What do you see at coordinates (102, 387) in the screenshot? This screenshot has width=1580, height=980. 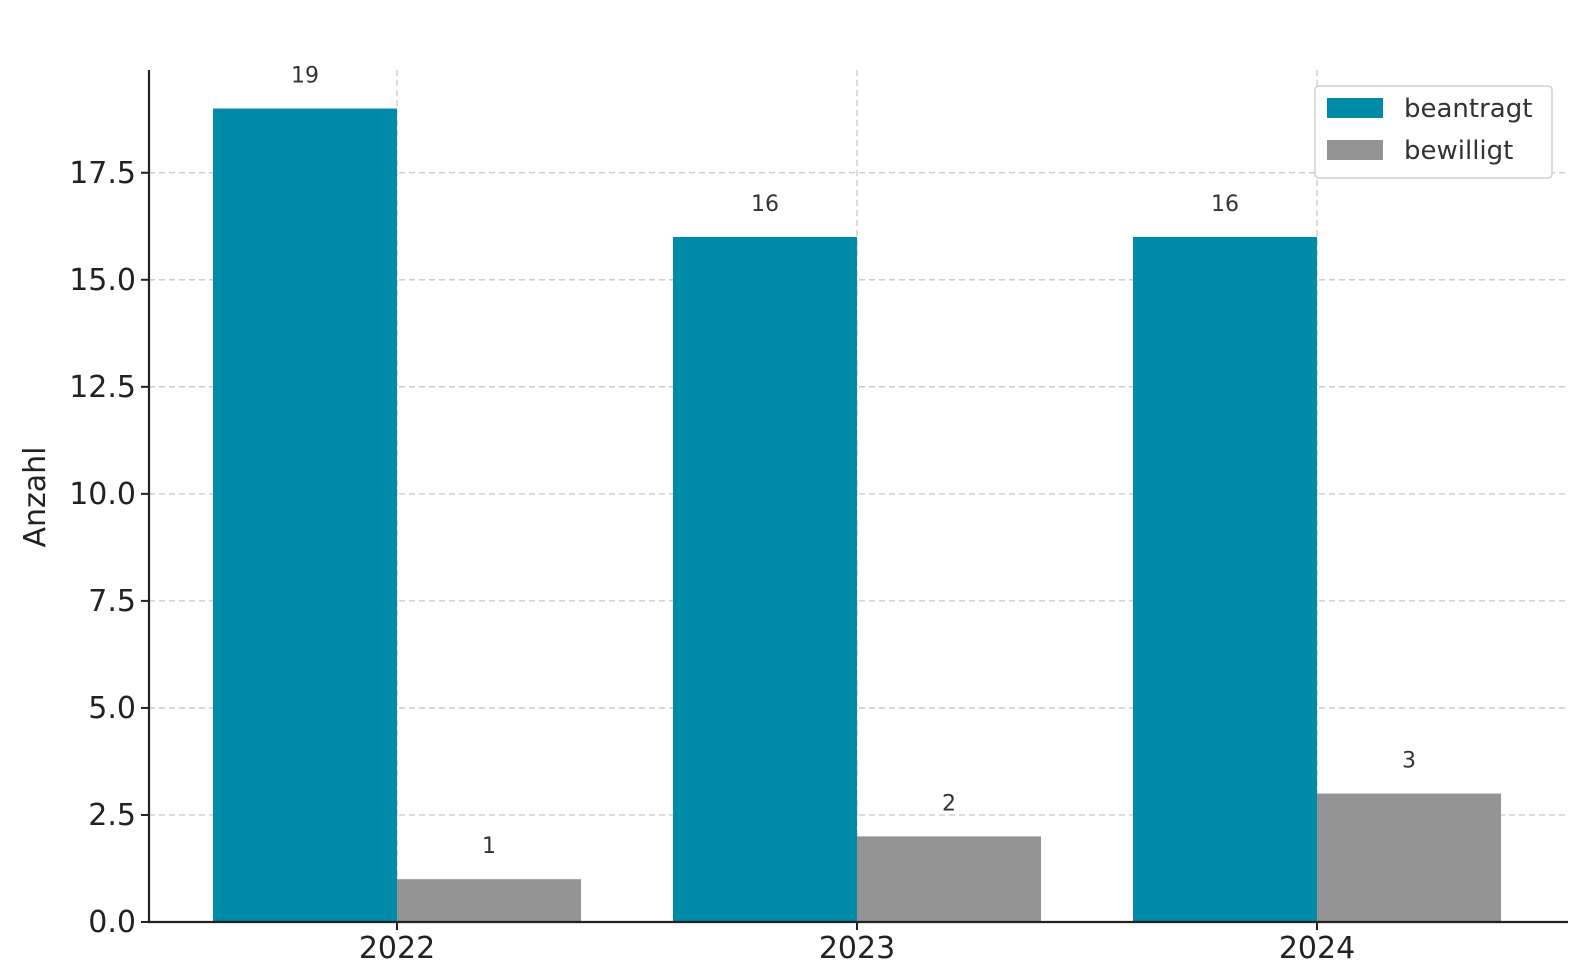 I see `y-tick-label: 12.5` at bounding box center [102, 387].